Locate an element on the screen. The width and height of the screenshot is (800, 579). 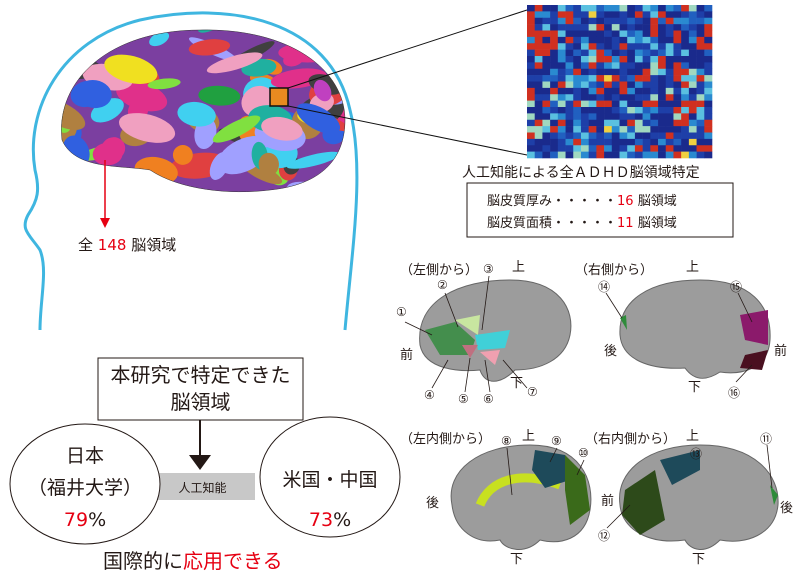
ai-result-title: 人工知能による全ＡＤＨＤ脳領域特定 is located at coordinates (581, 173).